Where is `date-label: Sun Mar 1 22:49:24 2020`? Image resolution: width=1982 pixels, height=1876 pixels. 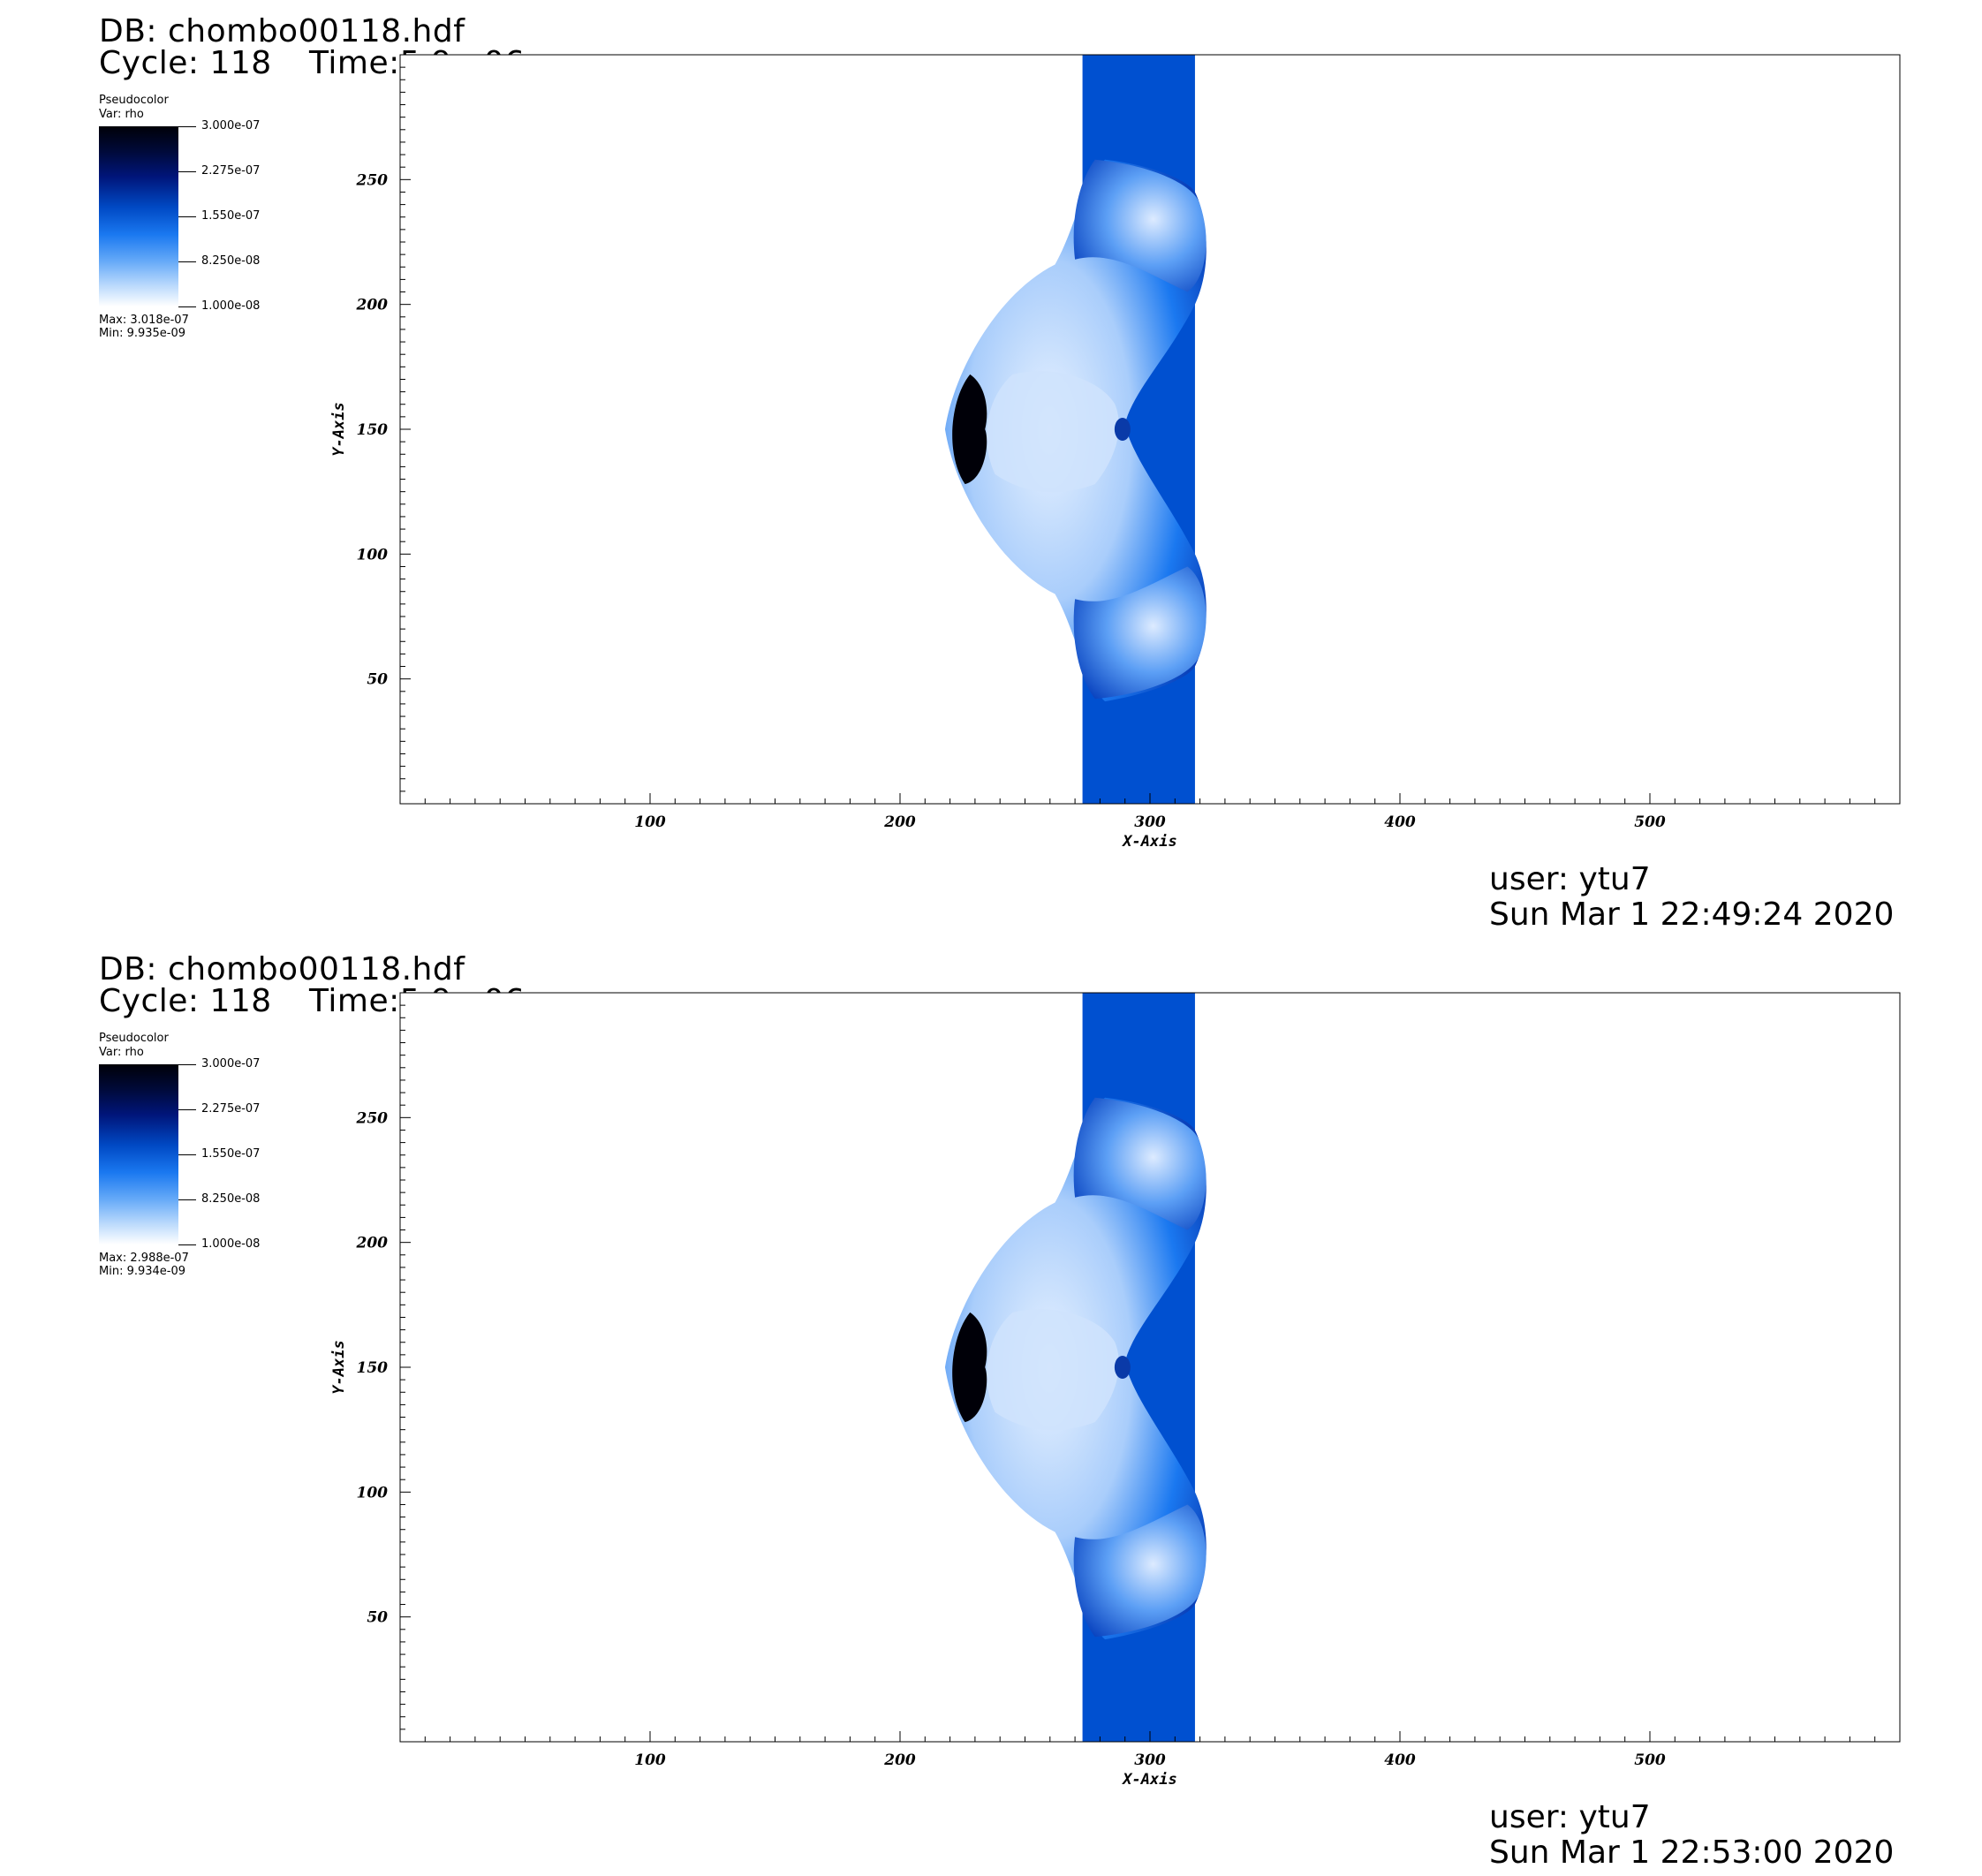
date-label: Sun Mar 1 22:49:24 2020 is located at coordinates (1692, 914).